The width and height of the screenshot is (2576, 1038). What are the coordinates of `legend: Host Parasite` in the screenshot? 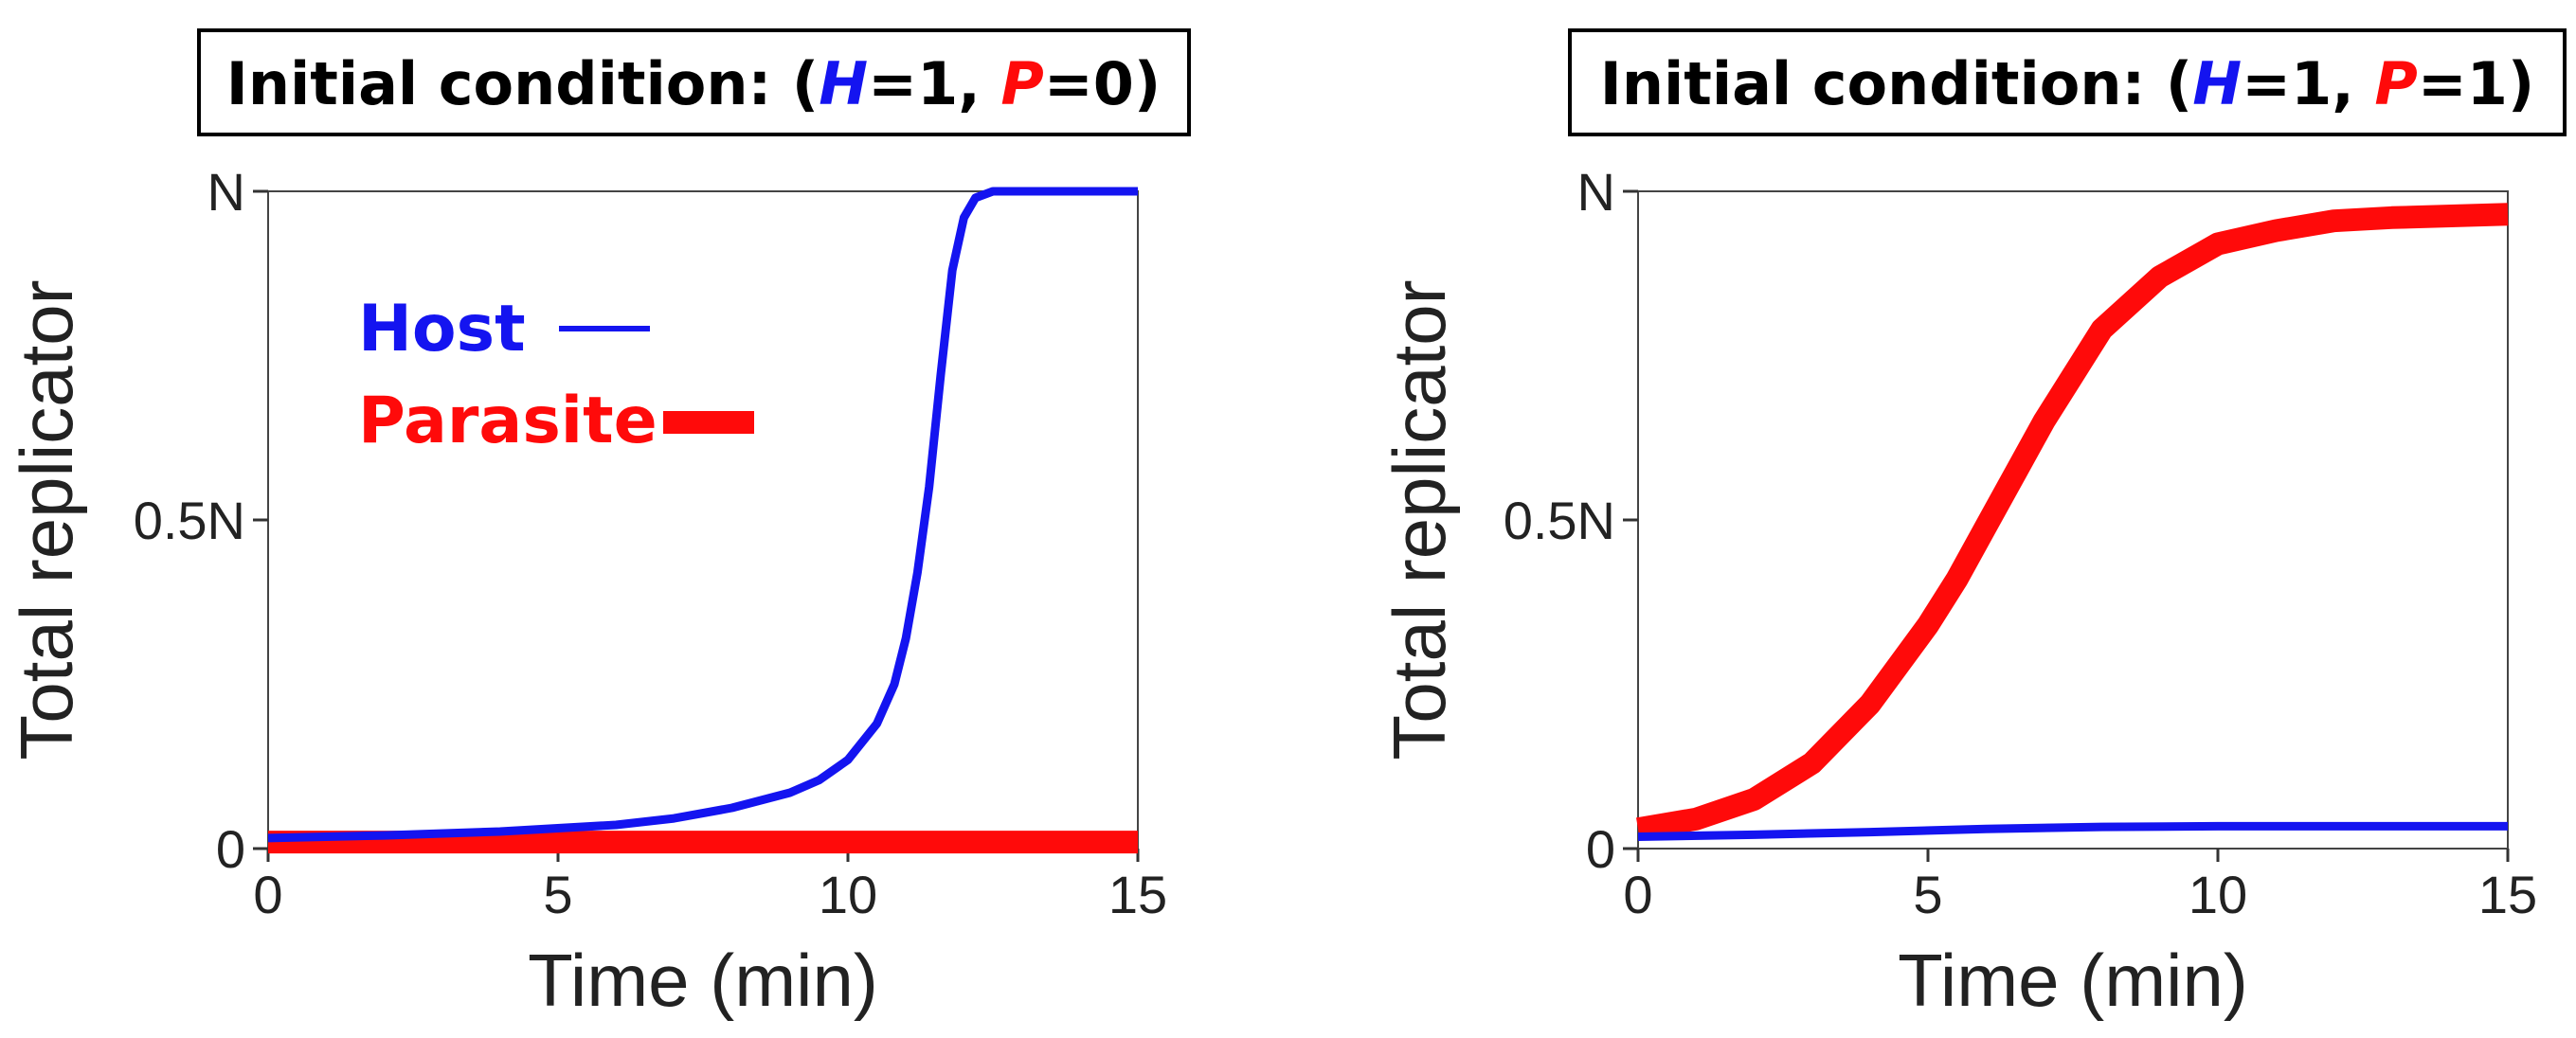 It's located at (556, 375).